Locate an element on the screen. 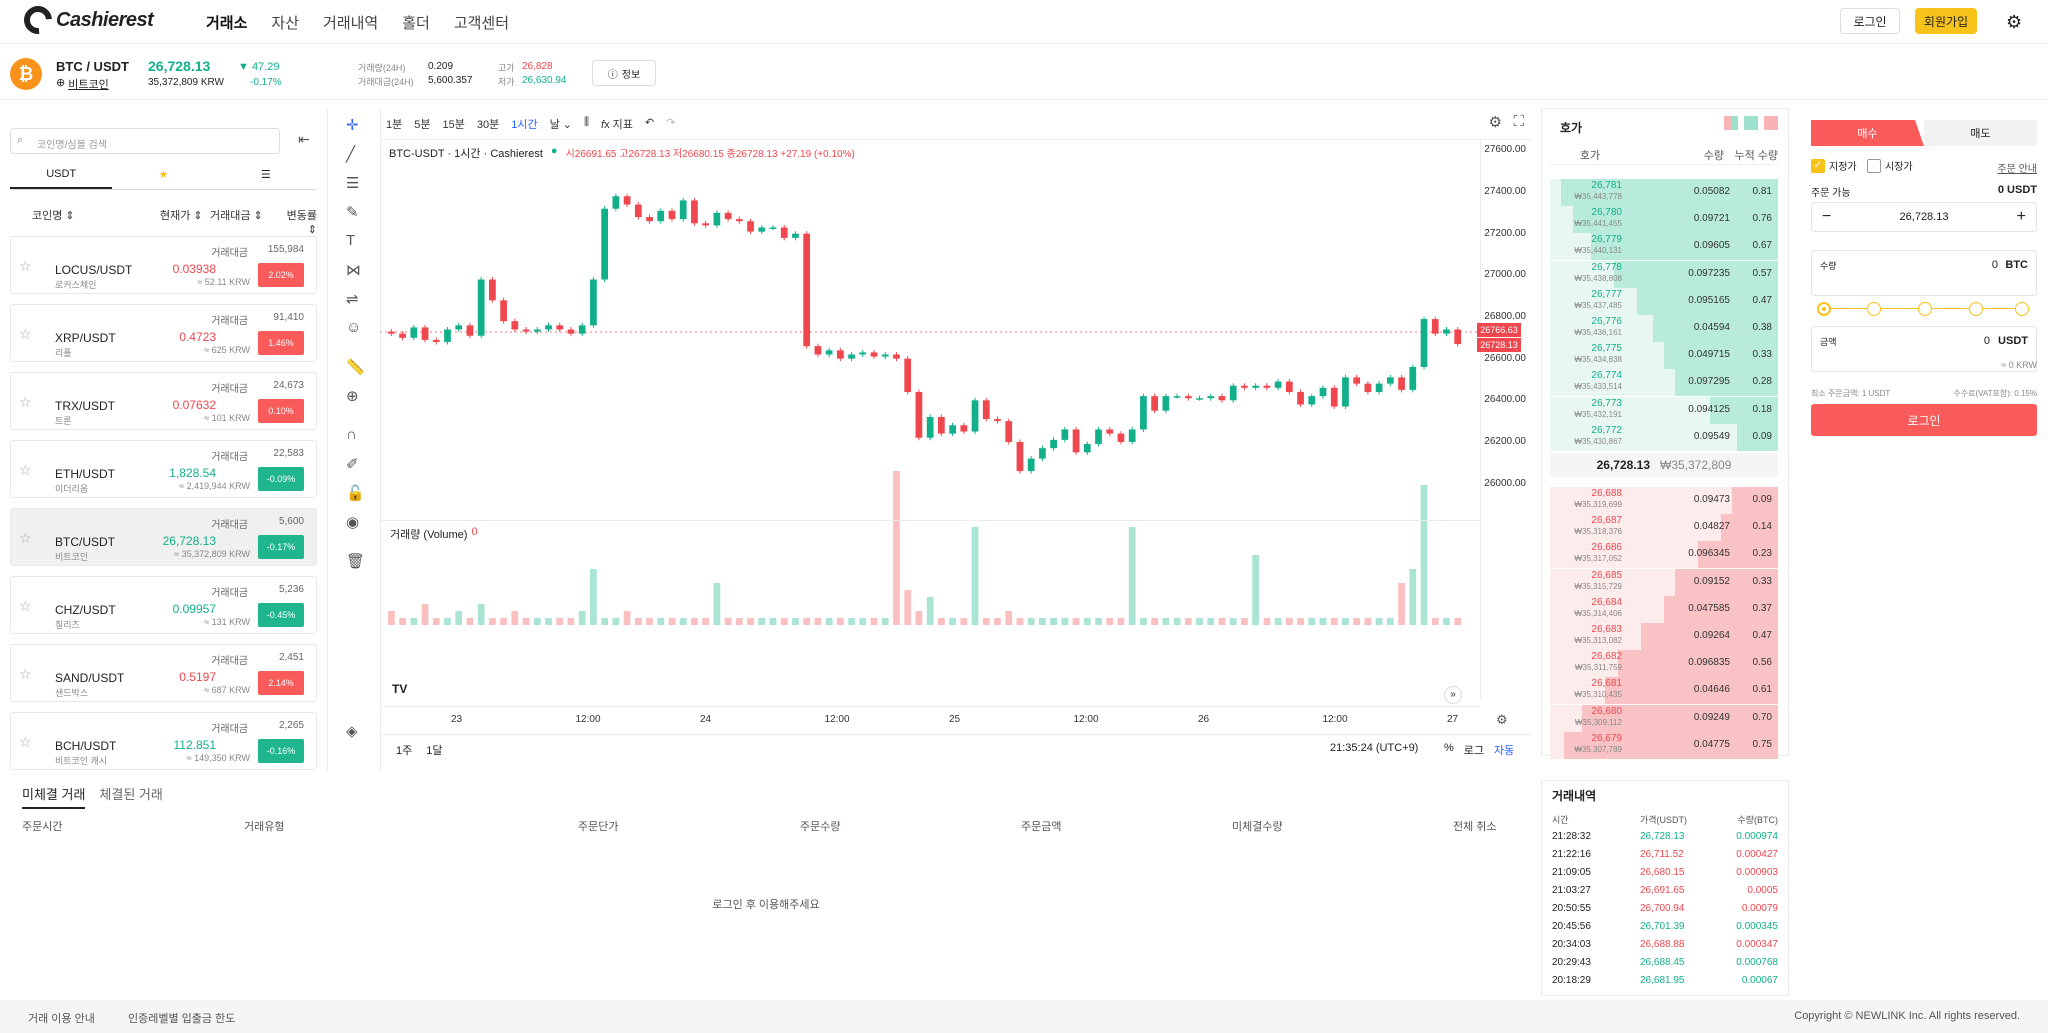 Image resolution: width=2048 pixels, height=1033 pixels. bid-row: 26,679 ₩35,307,789 0.04775 0.75 is located at coordinates (1664, 745).